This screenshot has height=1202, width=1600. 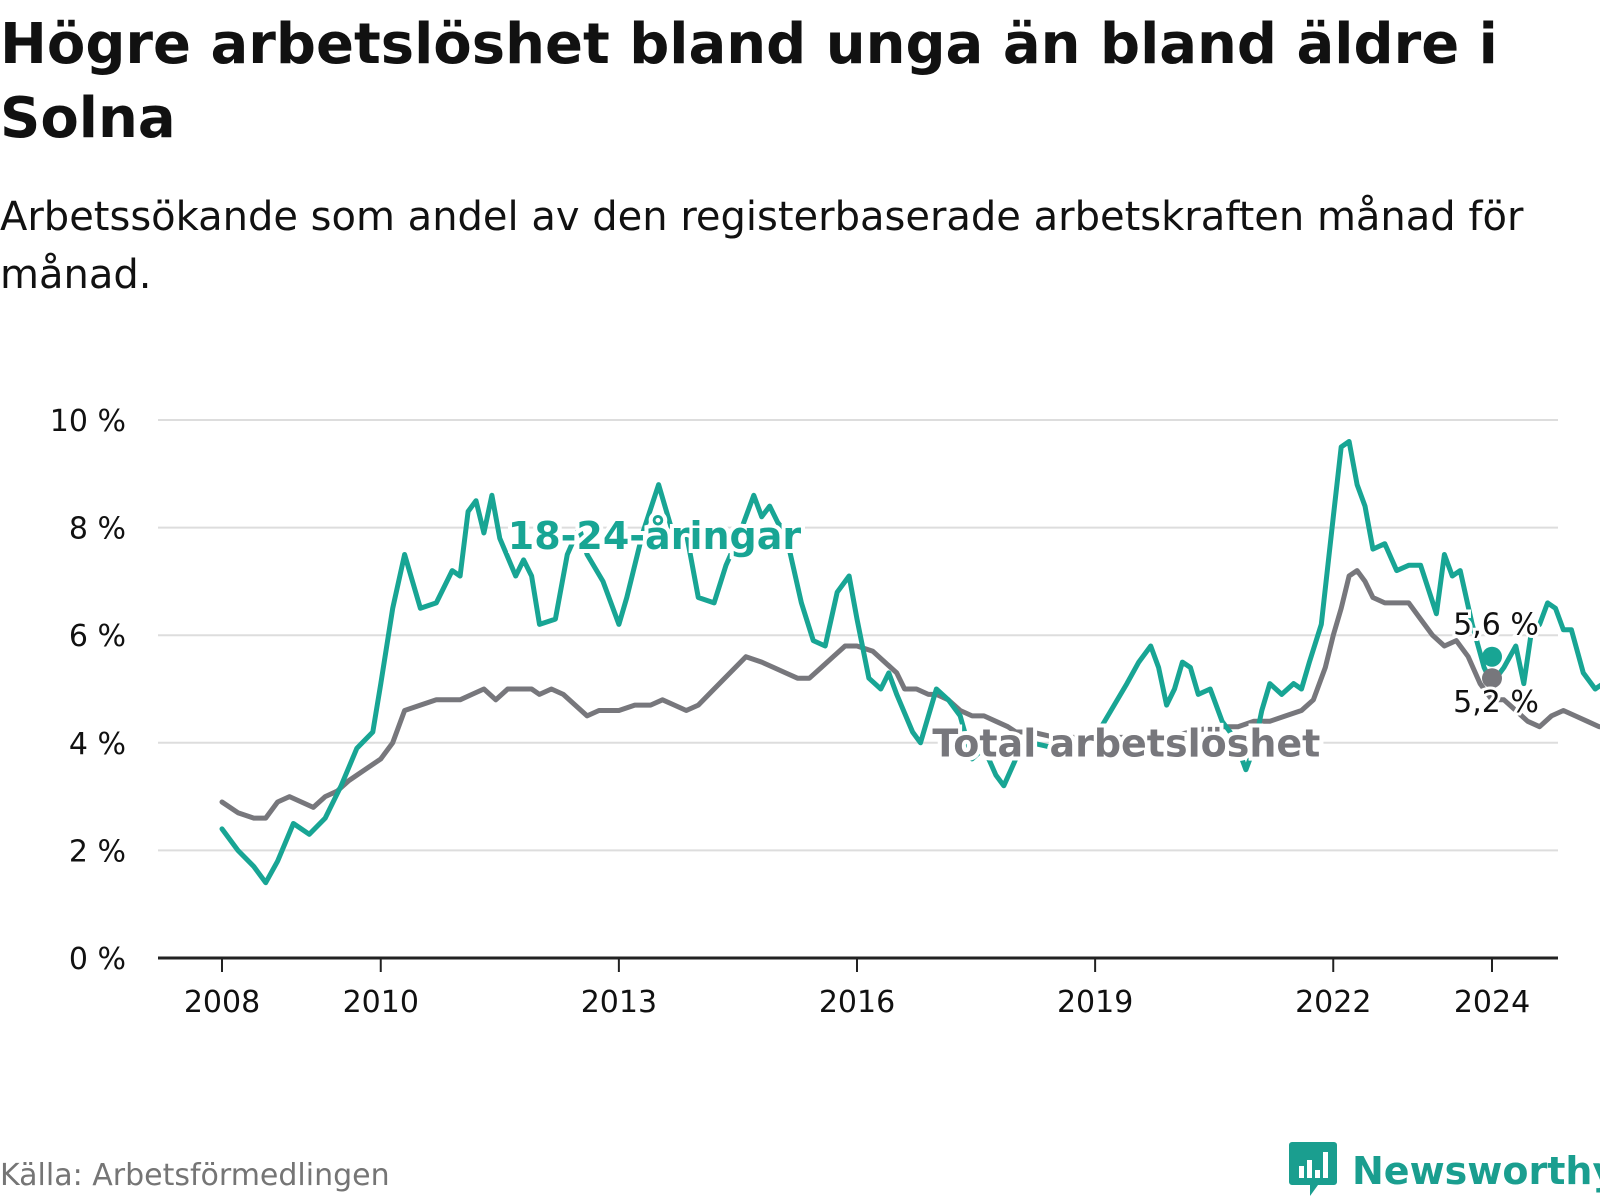 I want to click on bar-chart-speech-bubble-icon, so click(x=1313, y=1171).